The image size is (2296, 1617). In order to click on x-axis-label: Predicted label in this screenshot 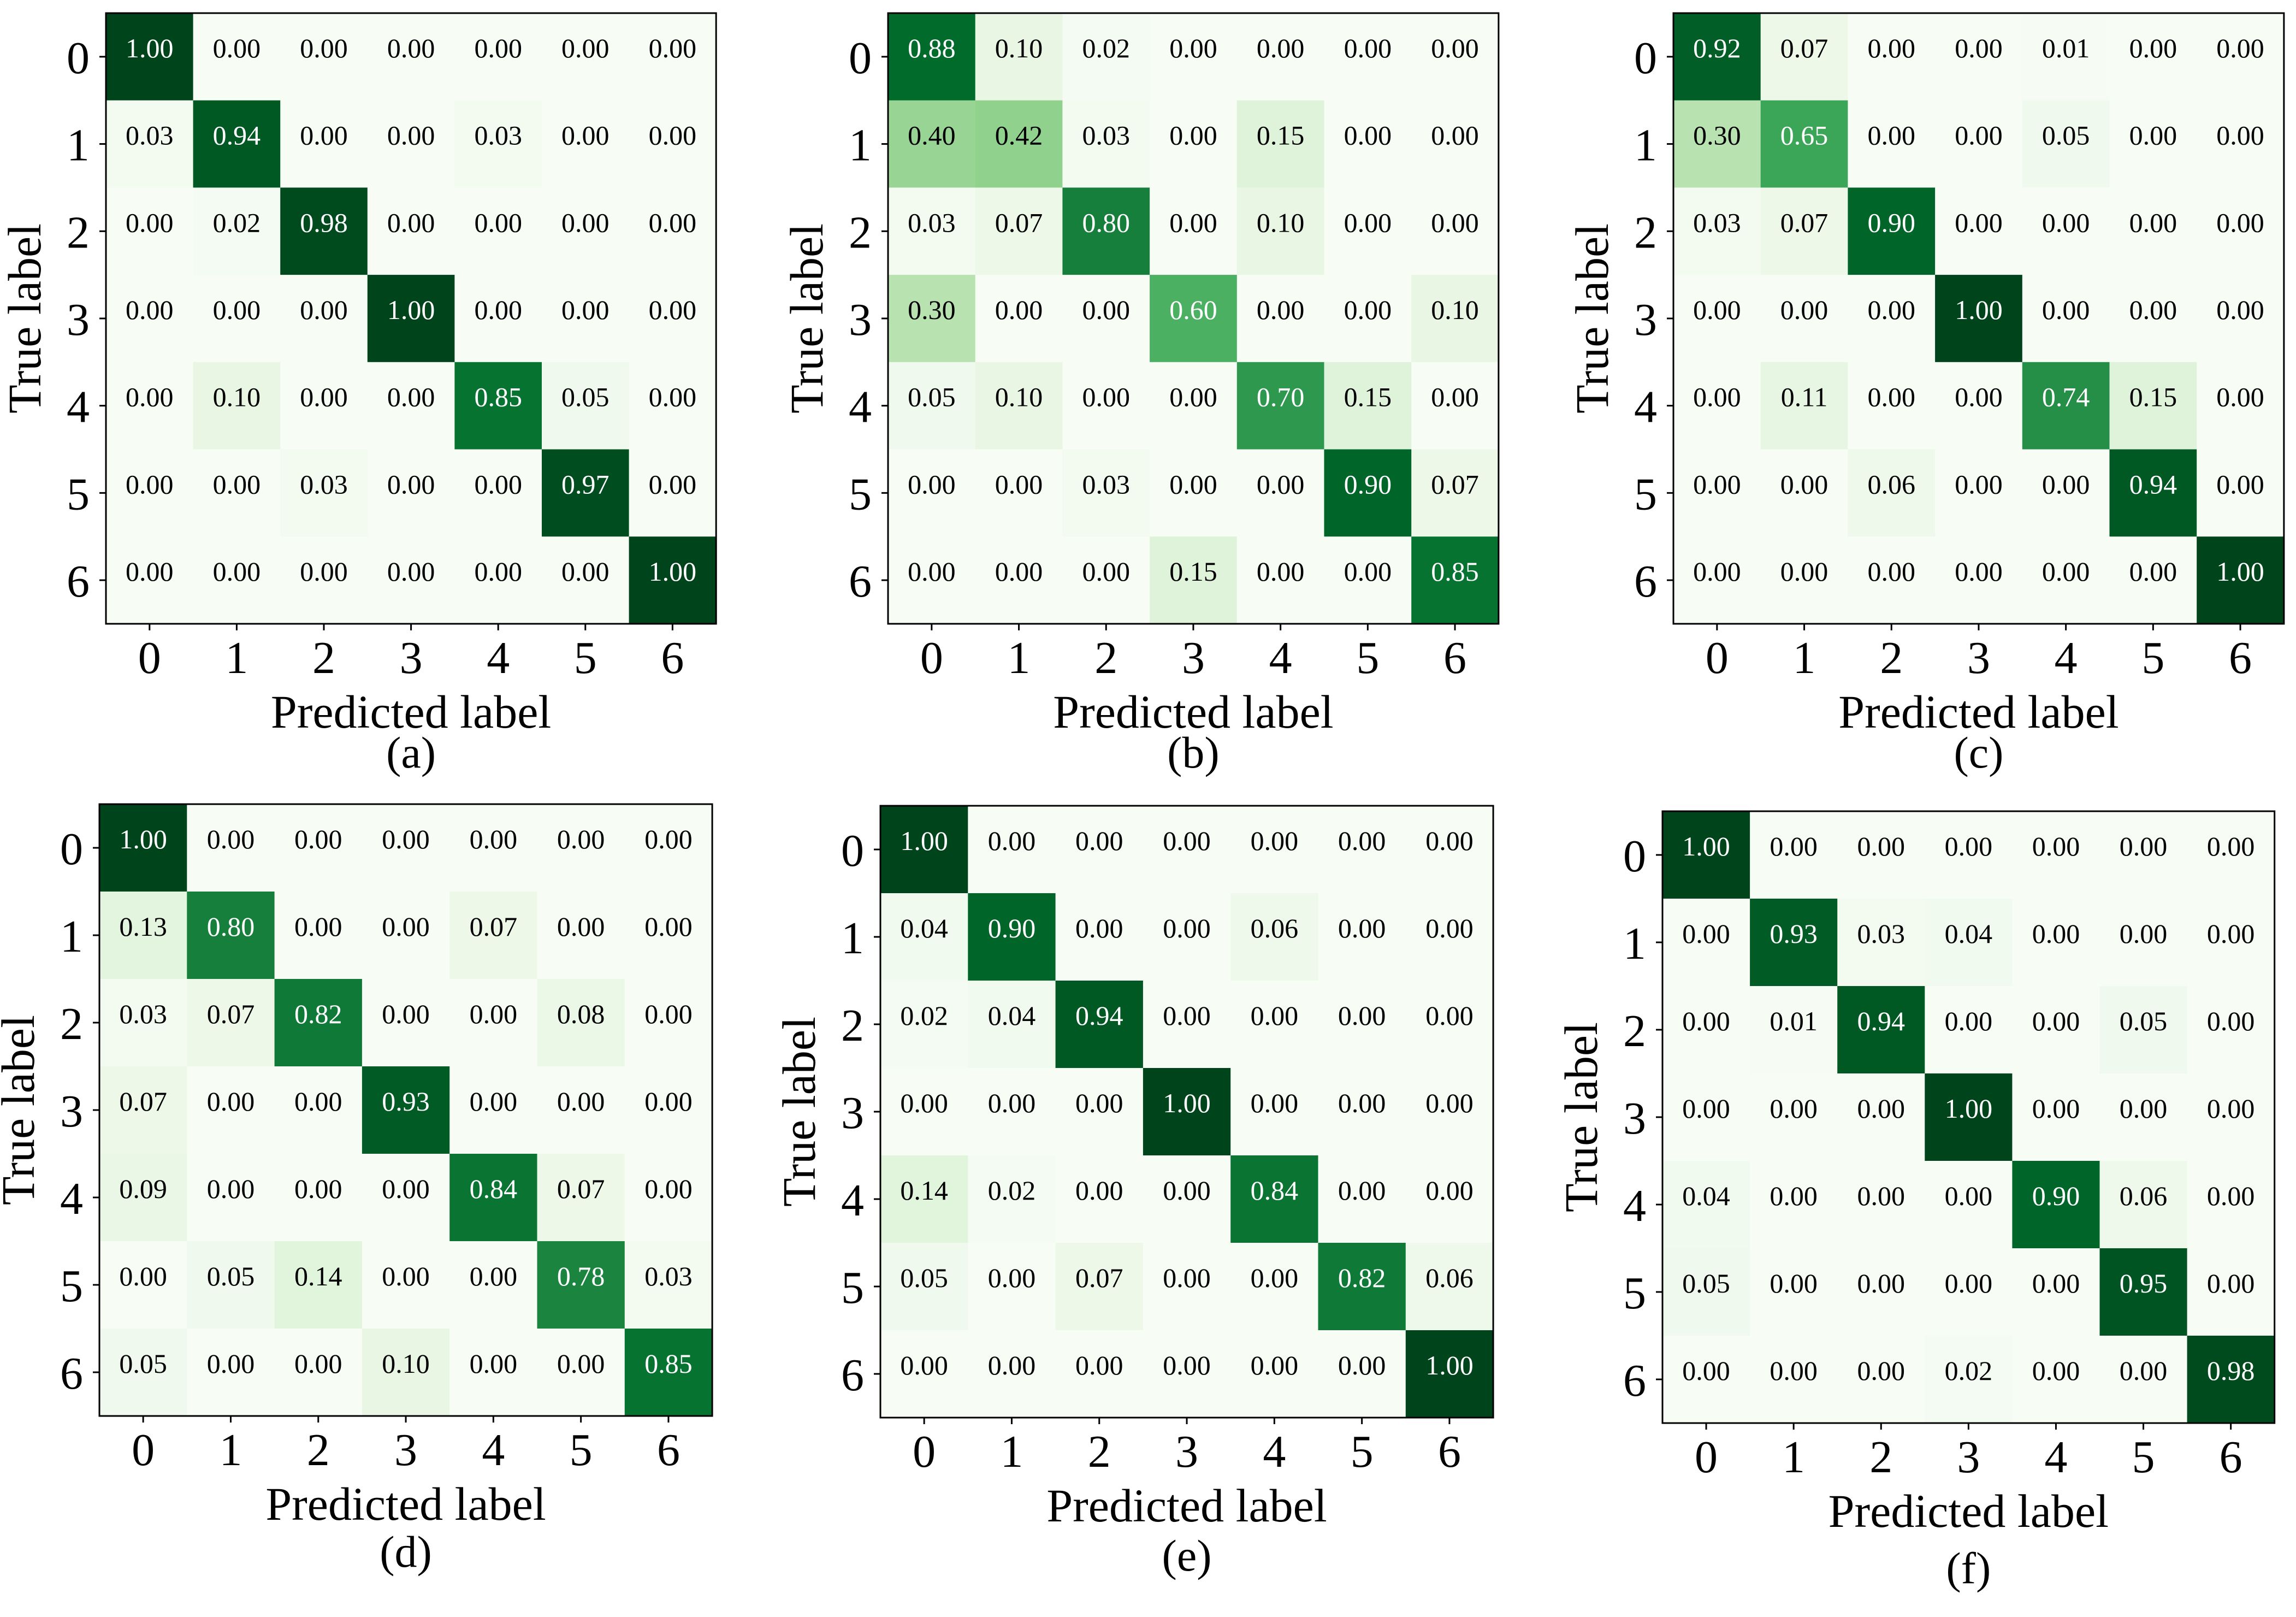, I will do `click(1186, 1505)`.